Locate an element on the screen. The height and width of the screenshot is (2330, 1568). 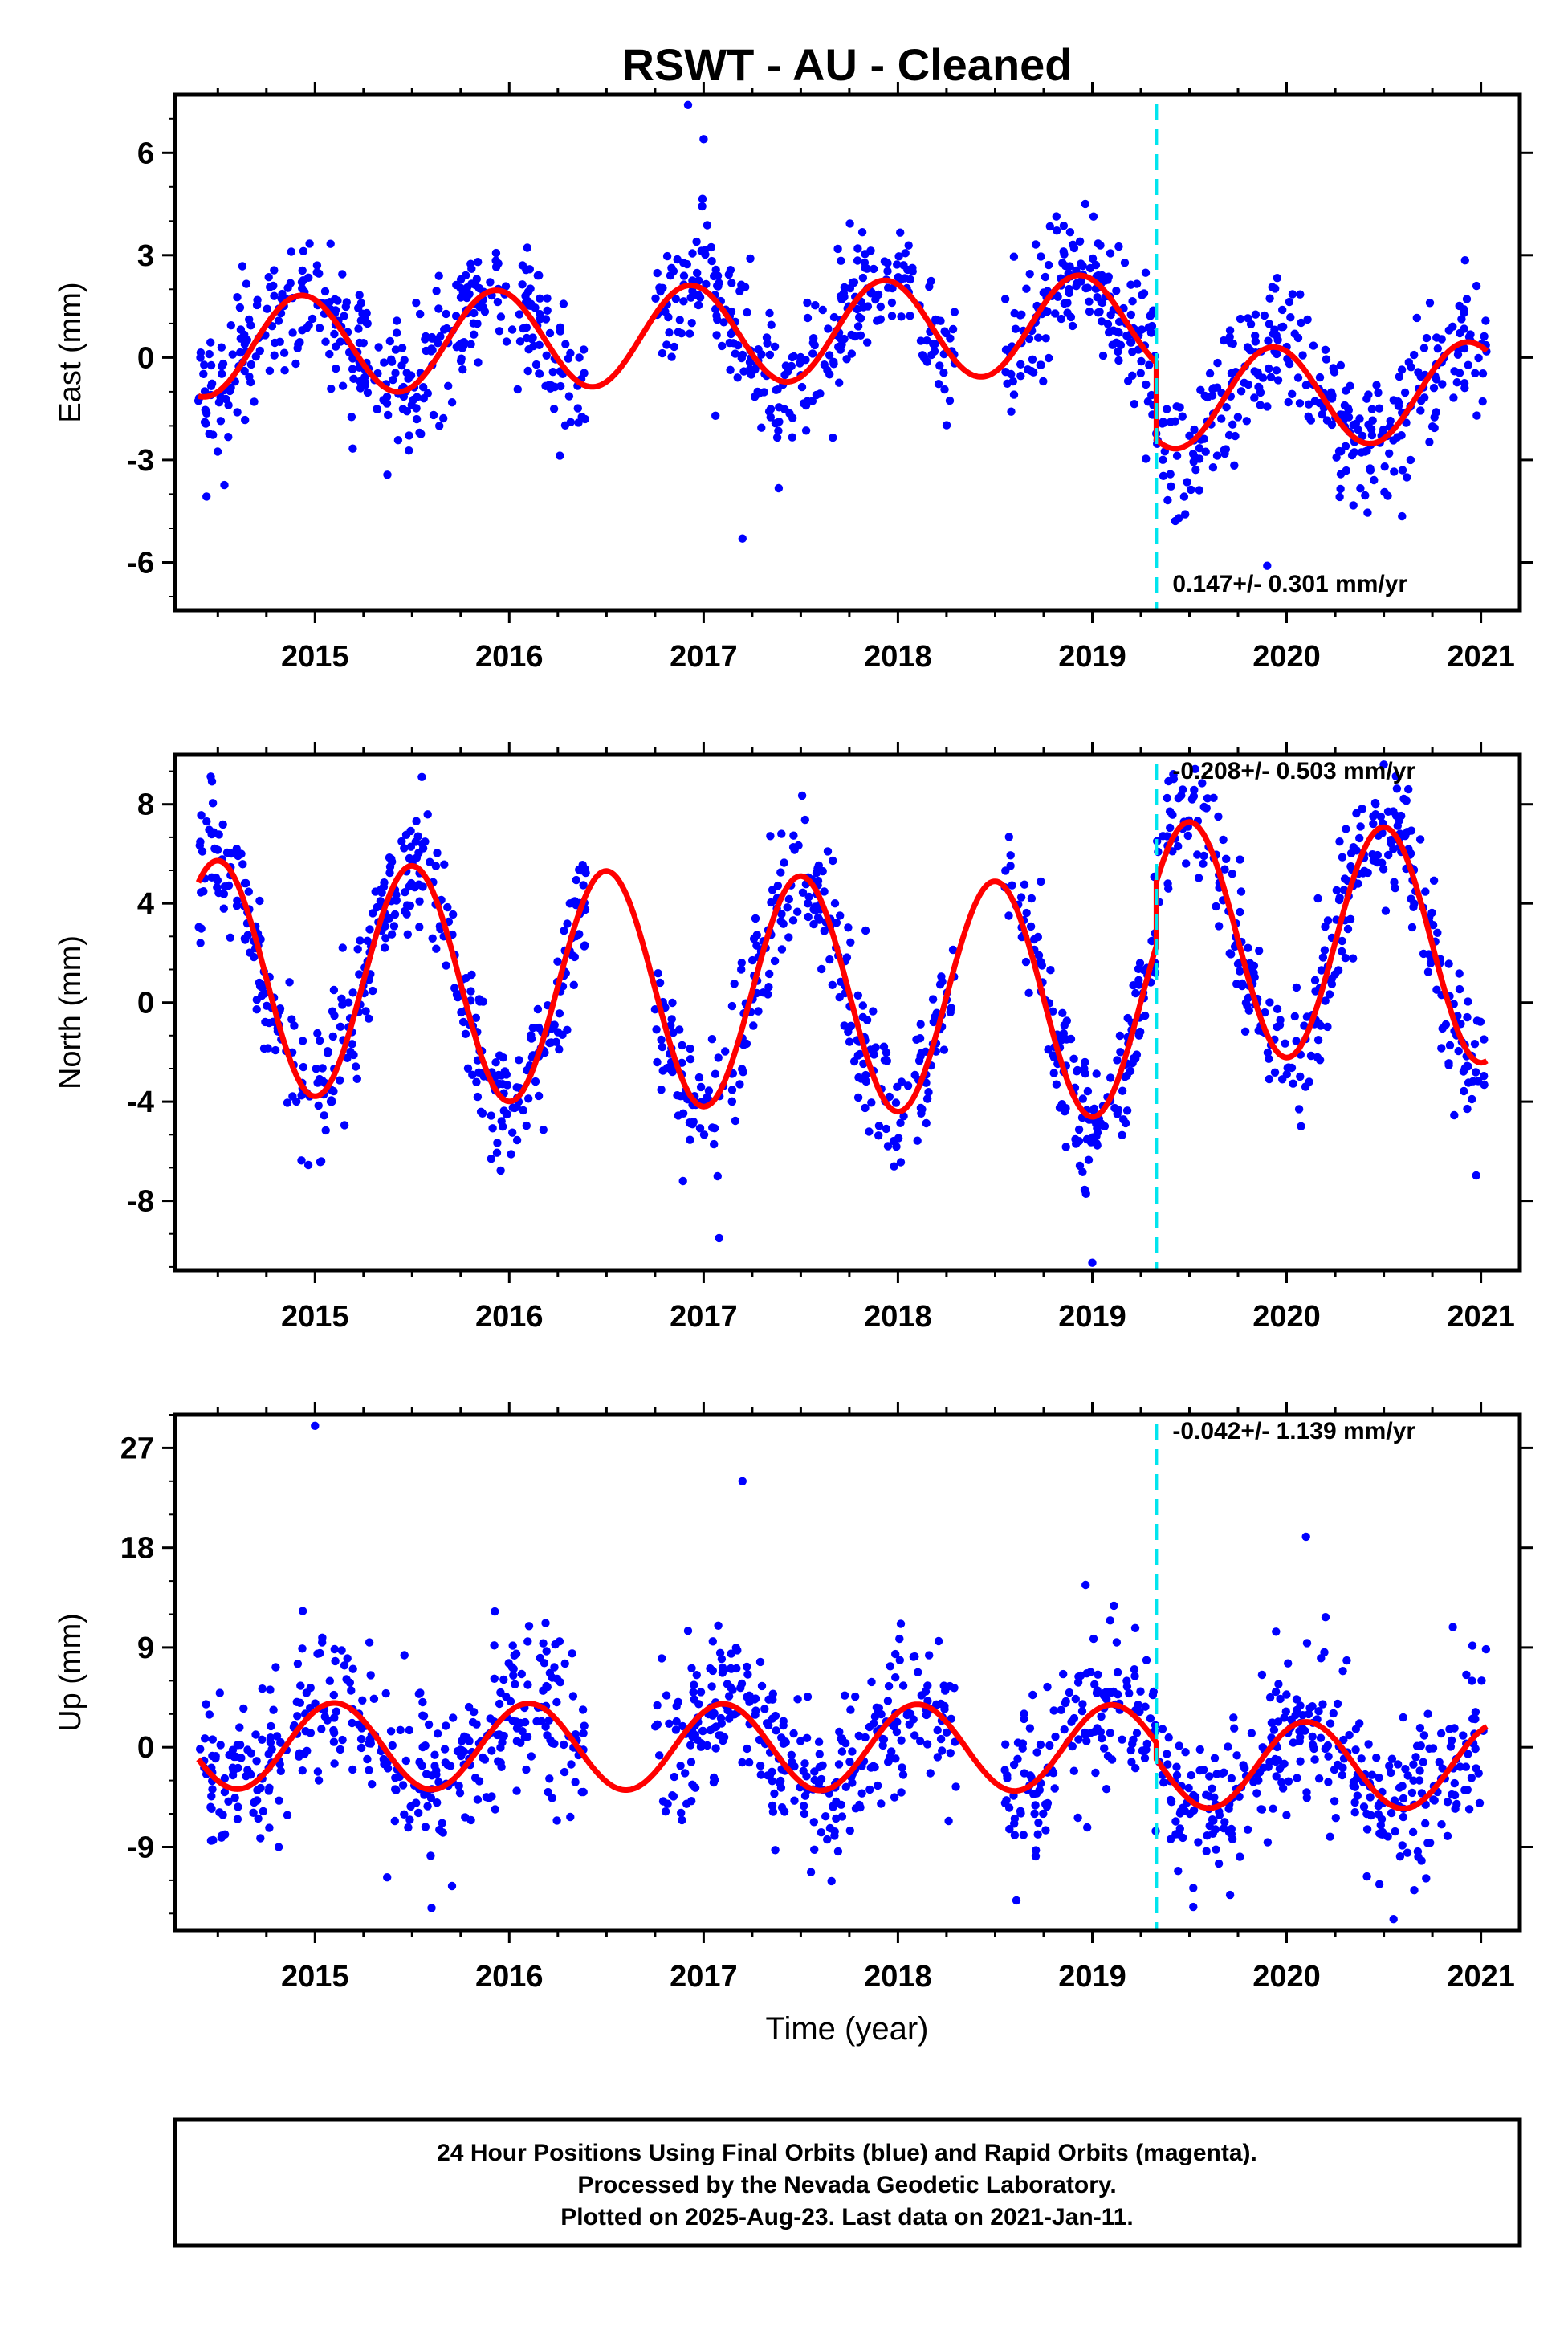
north-y-tick-label: 8 is located at coordinates (145, 805).